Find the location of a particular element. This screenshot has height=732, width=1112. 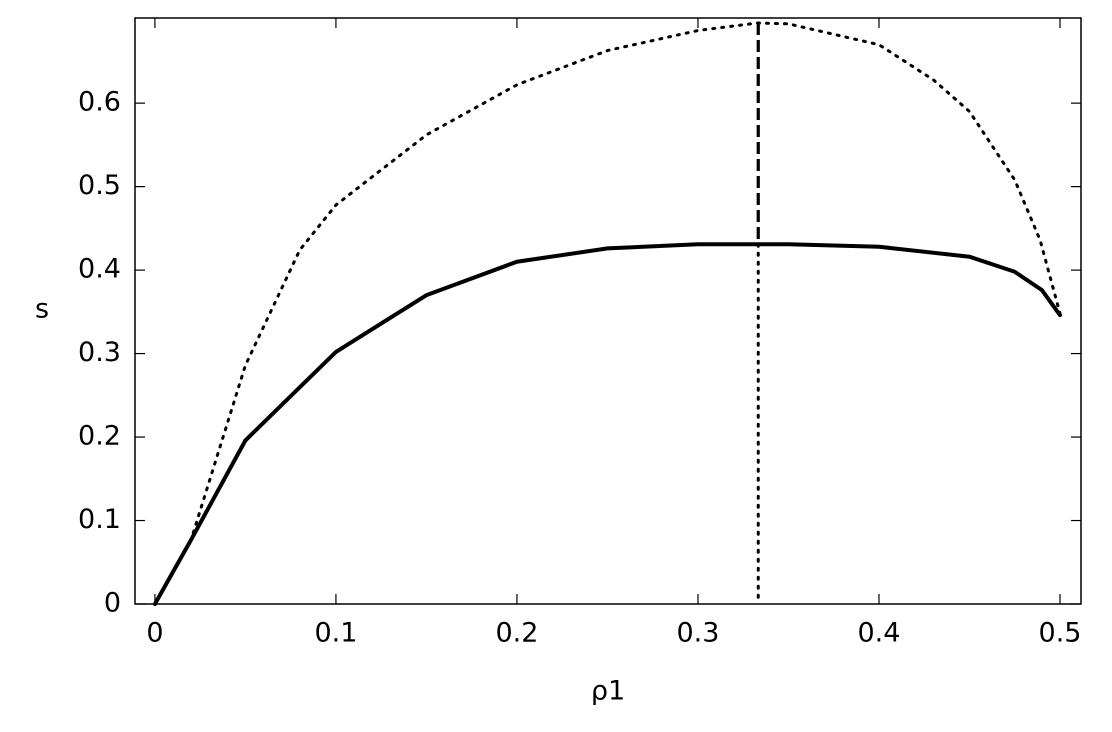

x-axis-label: ρ1 is located at coordinates (608, 691).